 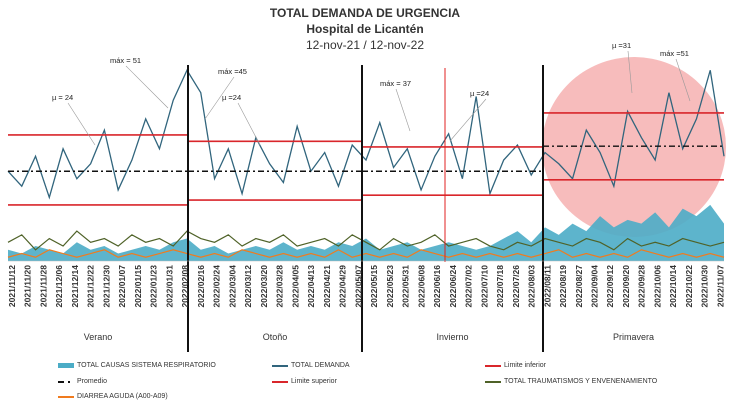 What do you see at coordinates (62, 97) in the screenshot?
I see `annotation-mean: µ = 24` at bounding box center [62, 97].